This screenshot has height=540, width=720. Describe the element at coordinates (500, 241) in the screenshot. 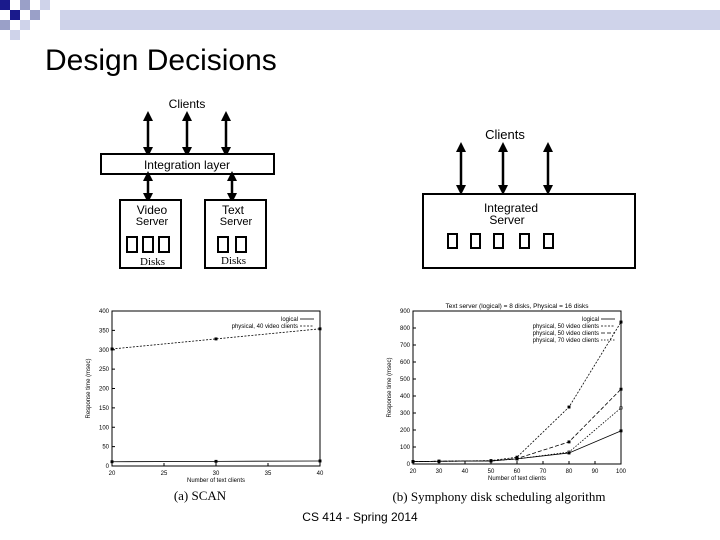

I see `integrated-disks-icon` at that location.